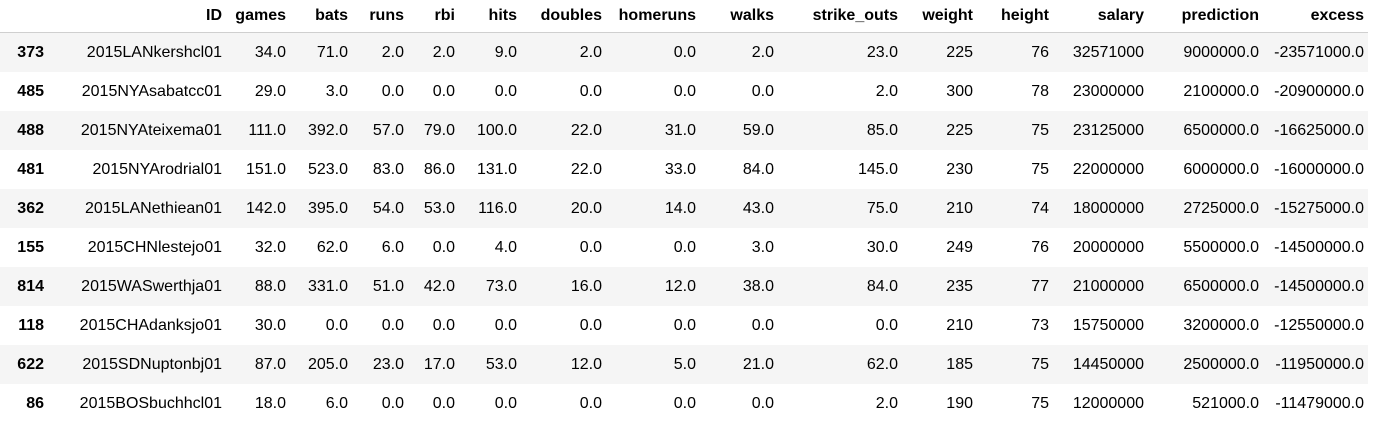  What do you see at coordinates (959, 91) in the screenshot?
I see `cell-weight: 300` at bounding box center [959, 91].